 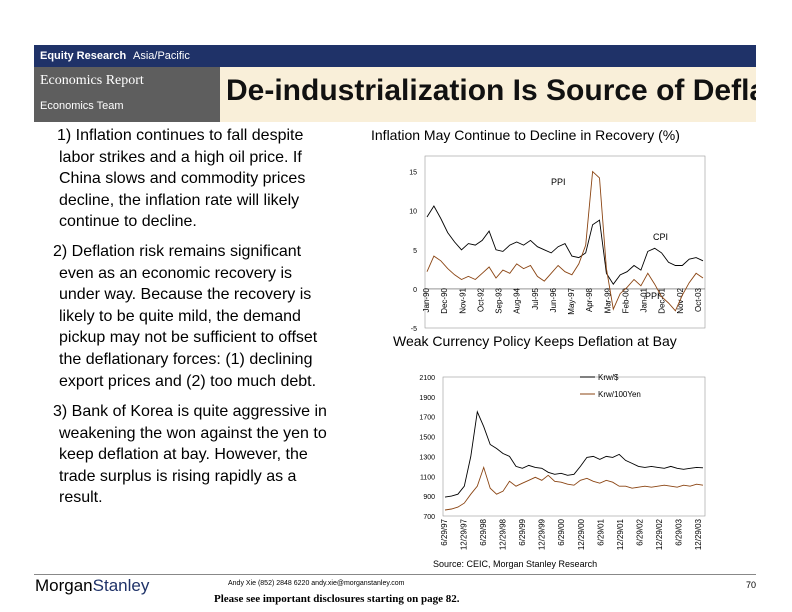 What do you see at coordinates (427, 477) in the screenshot?
I see `y-tick-label: 1100` at bounding box center [427, 477].